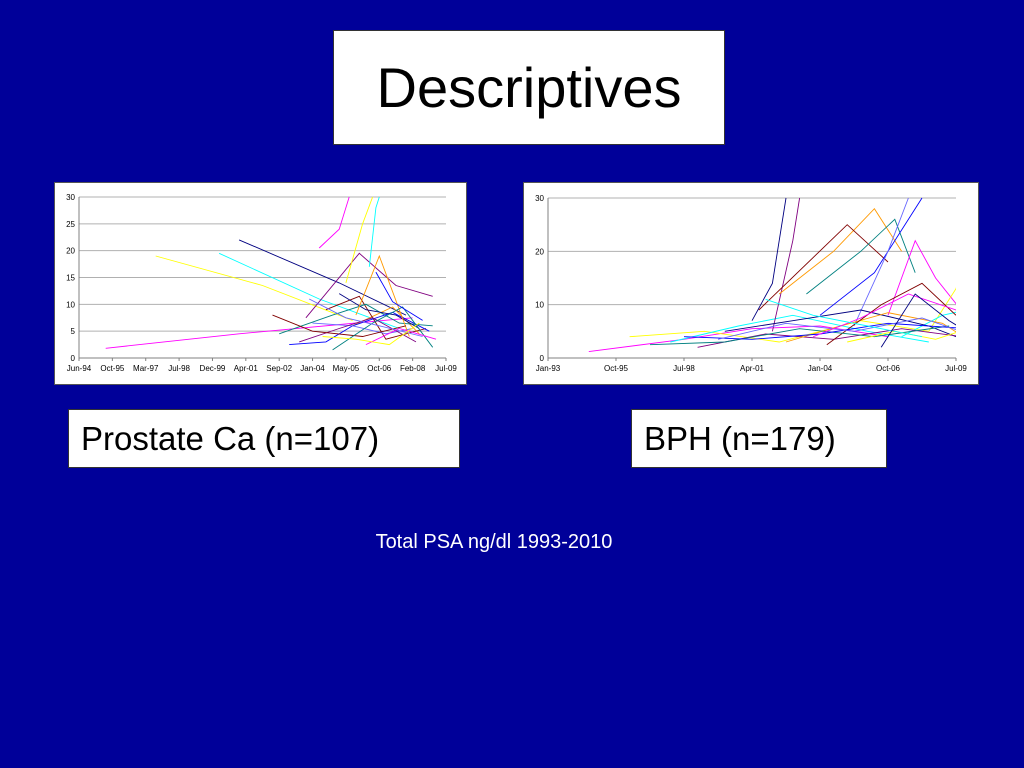 The image size is (1024, 768). Describe the element at coordinates (446, 368) in the screenshot. I see `prostate-ca-x-tick-label: Jul-09` at that location.